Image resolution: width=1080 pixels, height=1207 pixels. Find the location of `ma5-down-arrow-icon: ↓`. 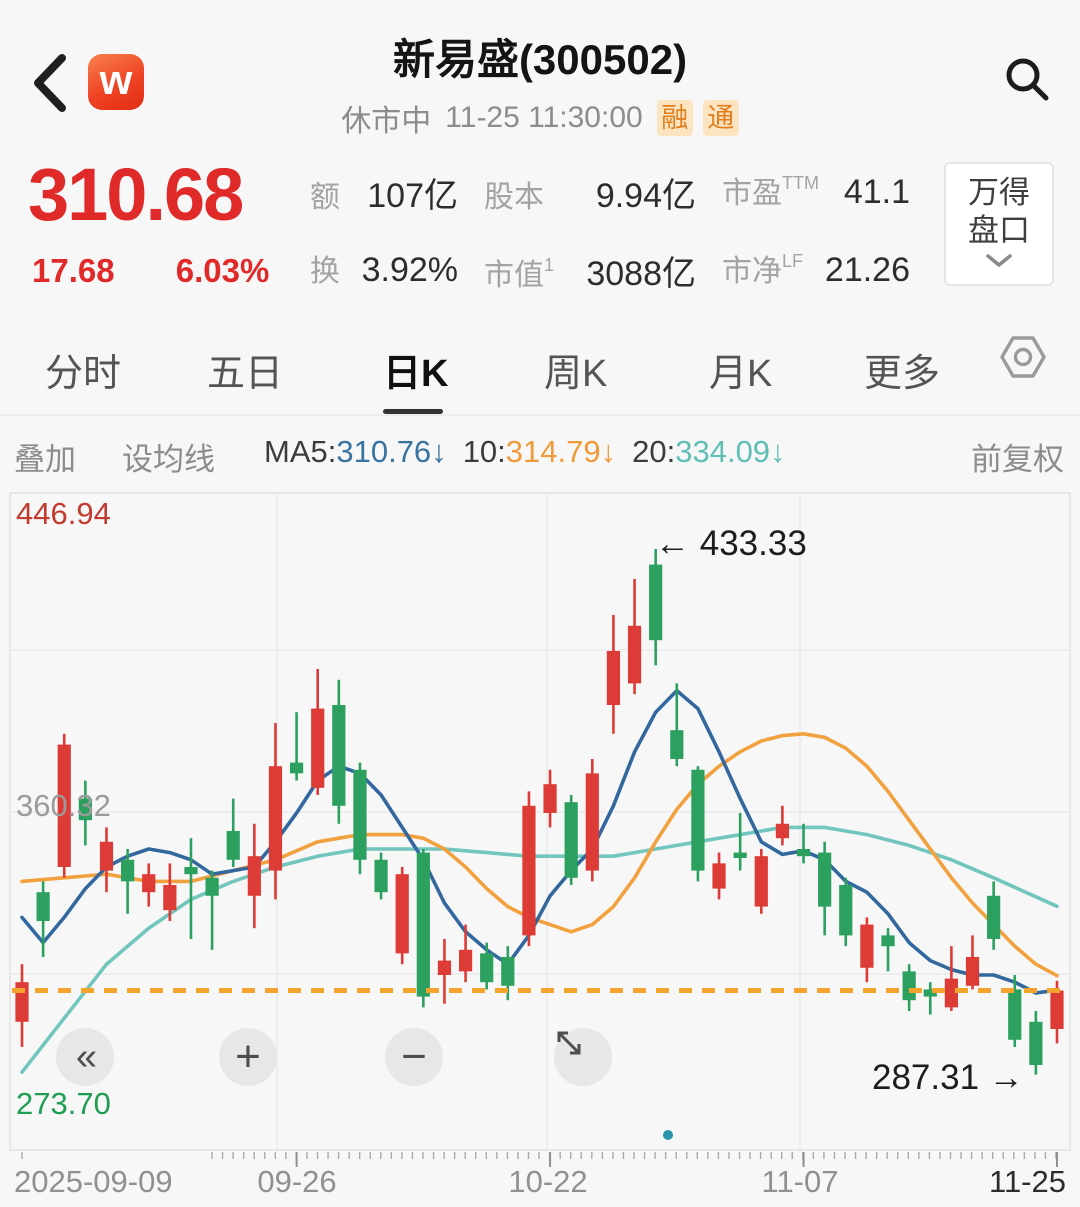

ma5-down-arrow-icon: ↓ is located at coordinates (439, 451).